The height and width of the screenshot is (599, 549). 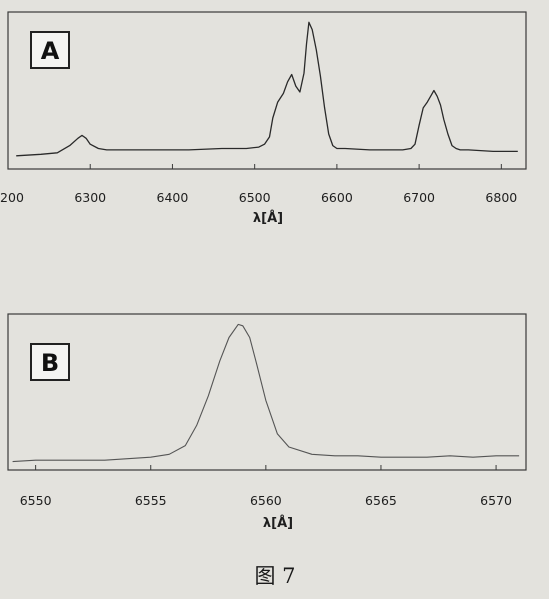 I want to click on chart-b-x-tick-label: 6570, so click(x=496, y=500).